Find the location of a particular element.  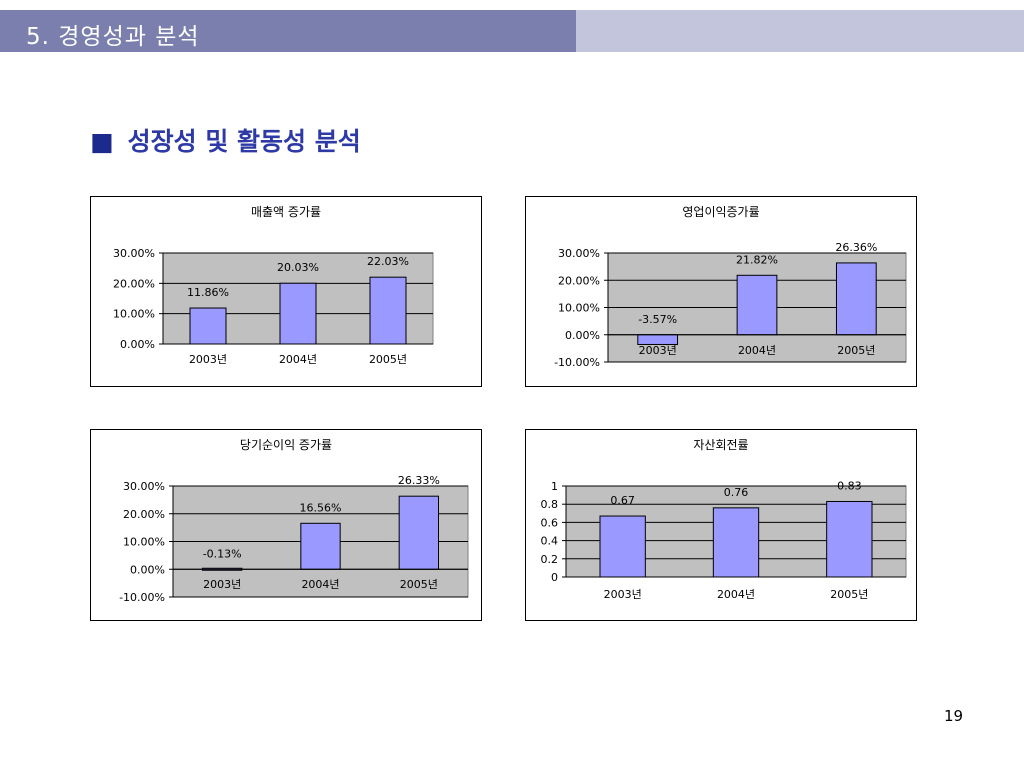

page-title: 5. 경영성과 분석 is located at coordinates (113, 37).